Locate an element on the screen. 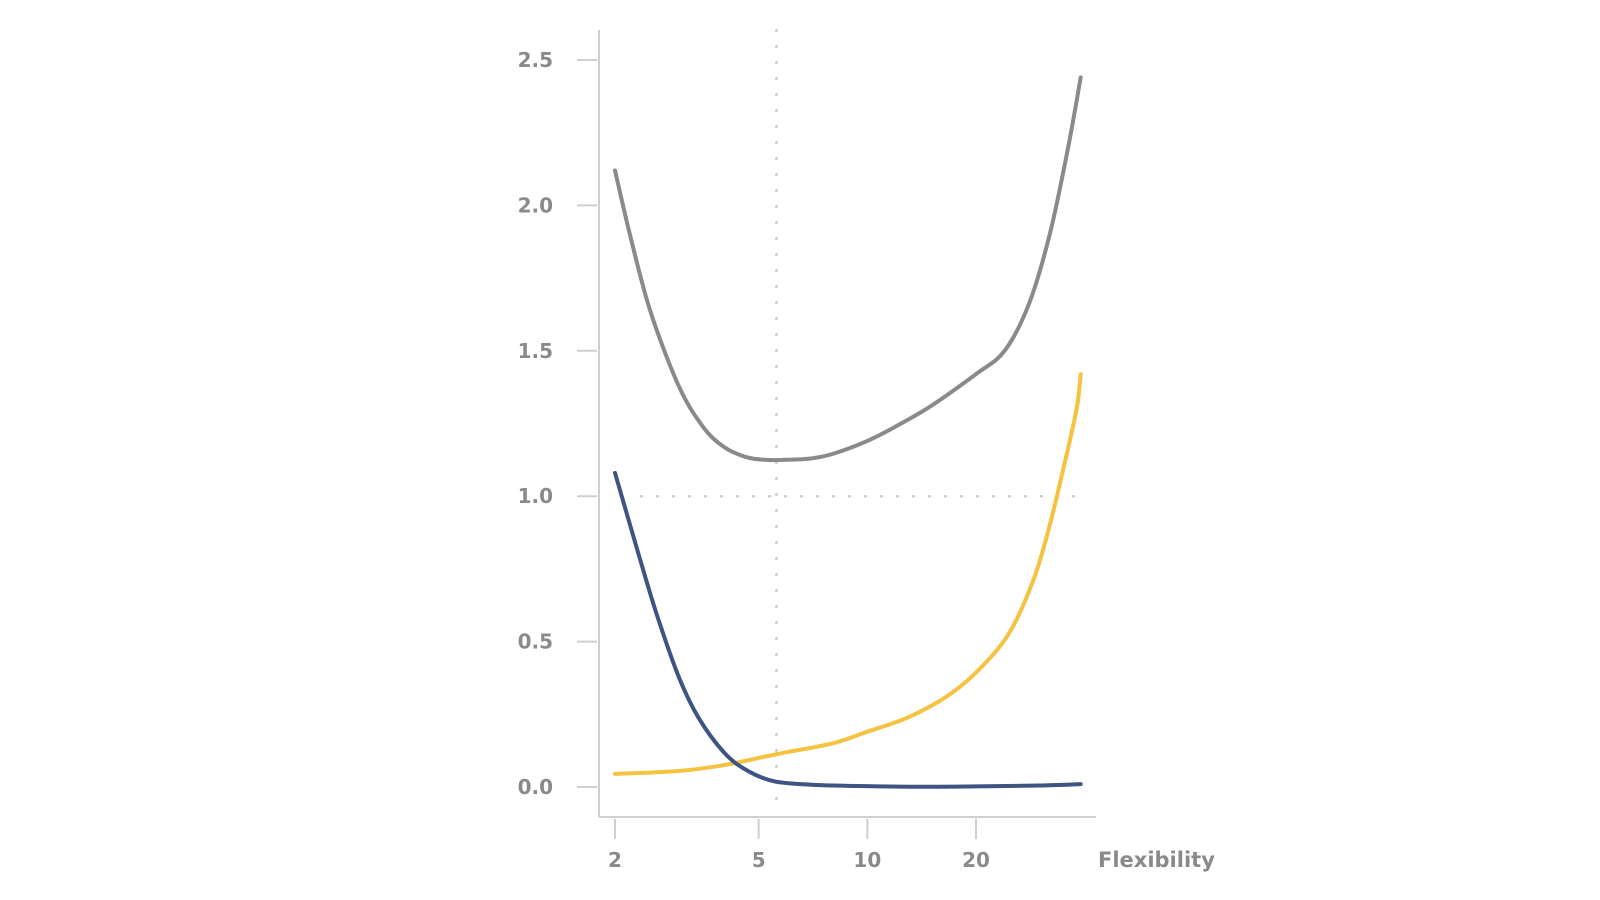 This screenshot has width=1600, height=900. y-tick-label: 1.5 is located at coordinates (535, 351).